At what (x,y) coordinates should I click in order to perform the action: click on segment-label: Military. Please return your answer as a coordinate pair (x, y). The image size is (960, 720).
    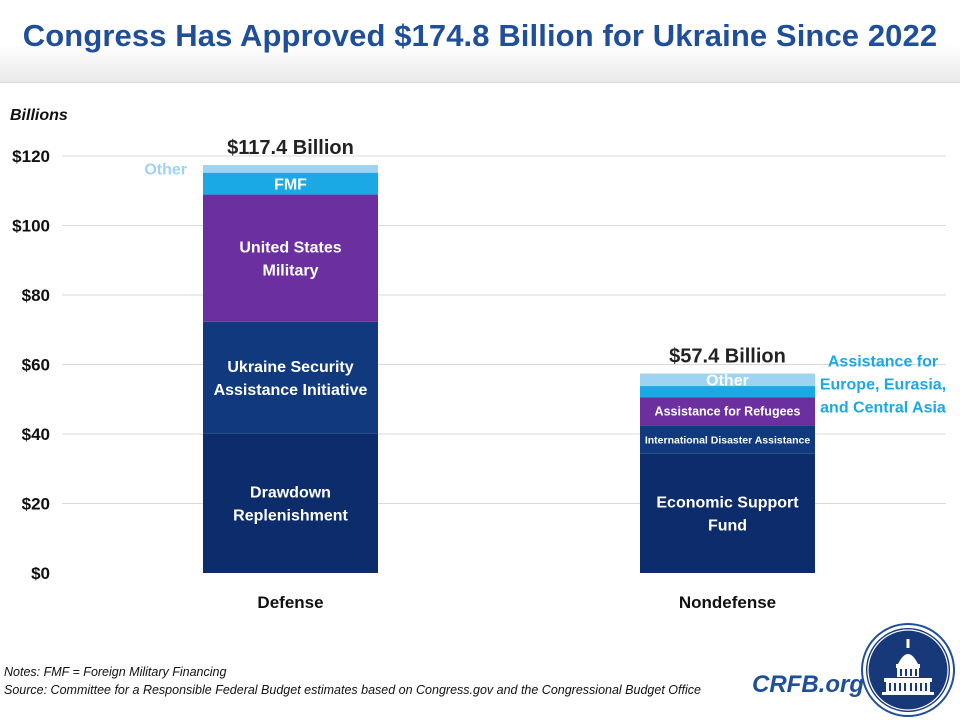
    Looking at the image, I should click on (290, 270).